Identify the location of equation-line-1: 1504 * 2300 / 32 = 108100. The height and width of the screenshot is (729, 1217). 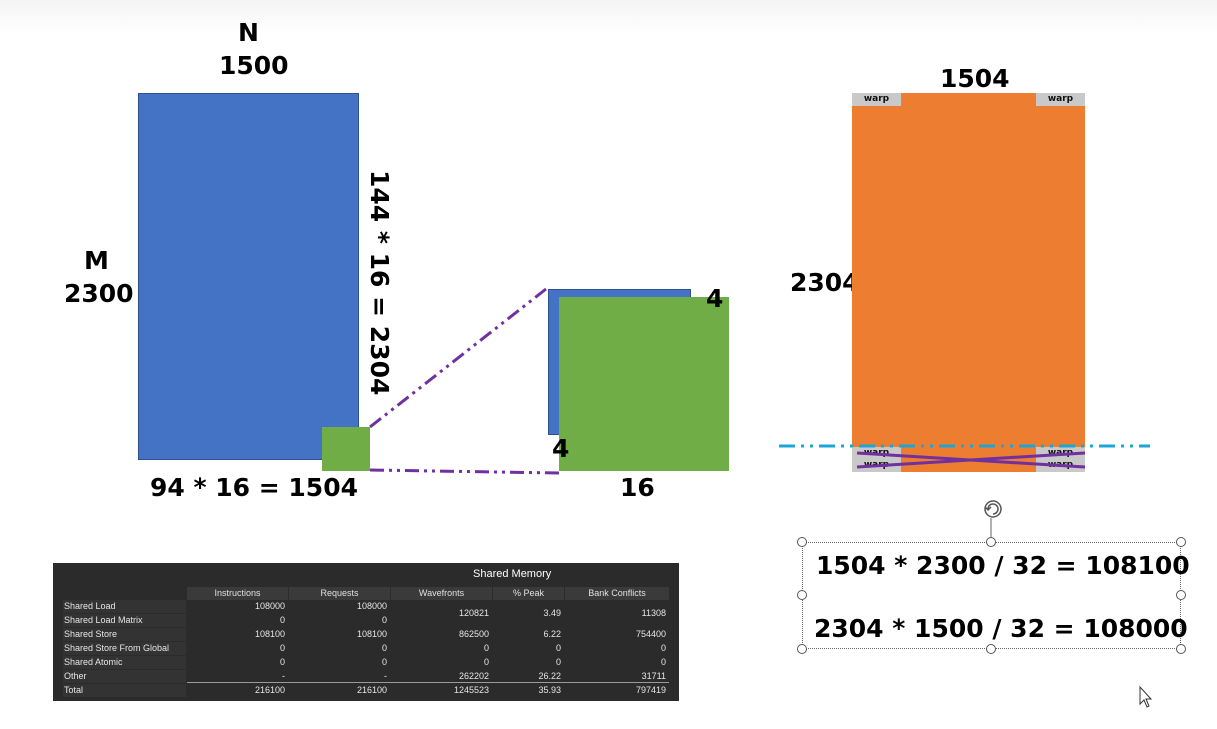
(1003, 565).